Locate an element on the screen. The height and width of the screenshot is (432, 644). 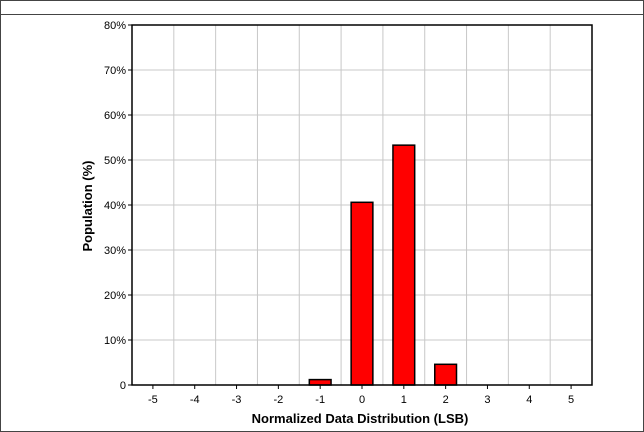
bar--1 is located at coordinates (320, 382).